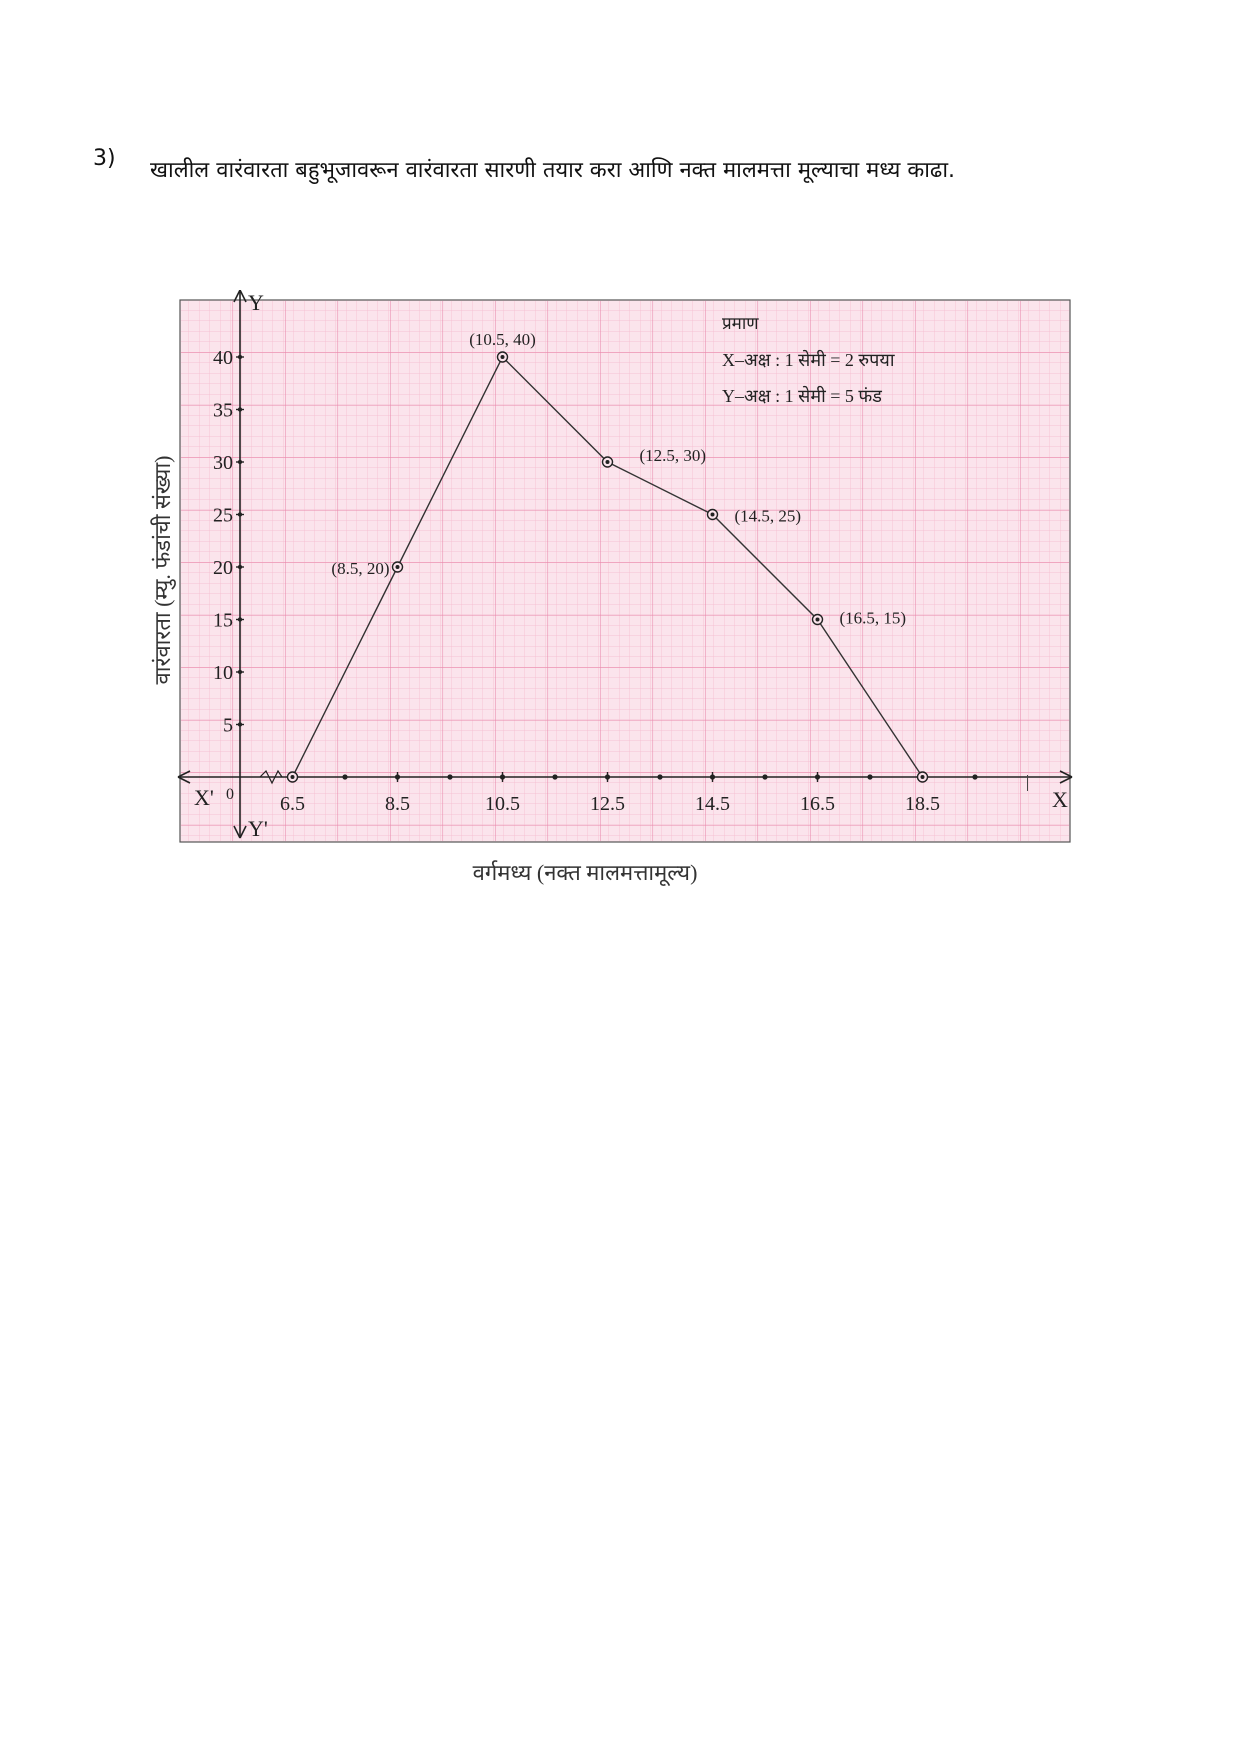 This screenshot has width=1241, height=1754. I want to click on x-axis-arrow-right, so click(1066, 777).